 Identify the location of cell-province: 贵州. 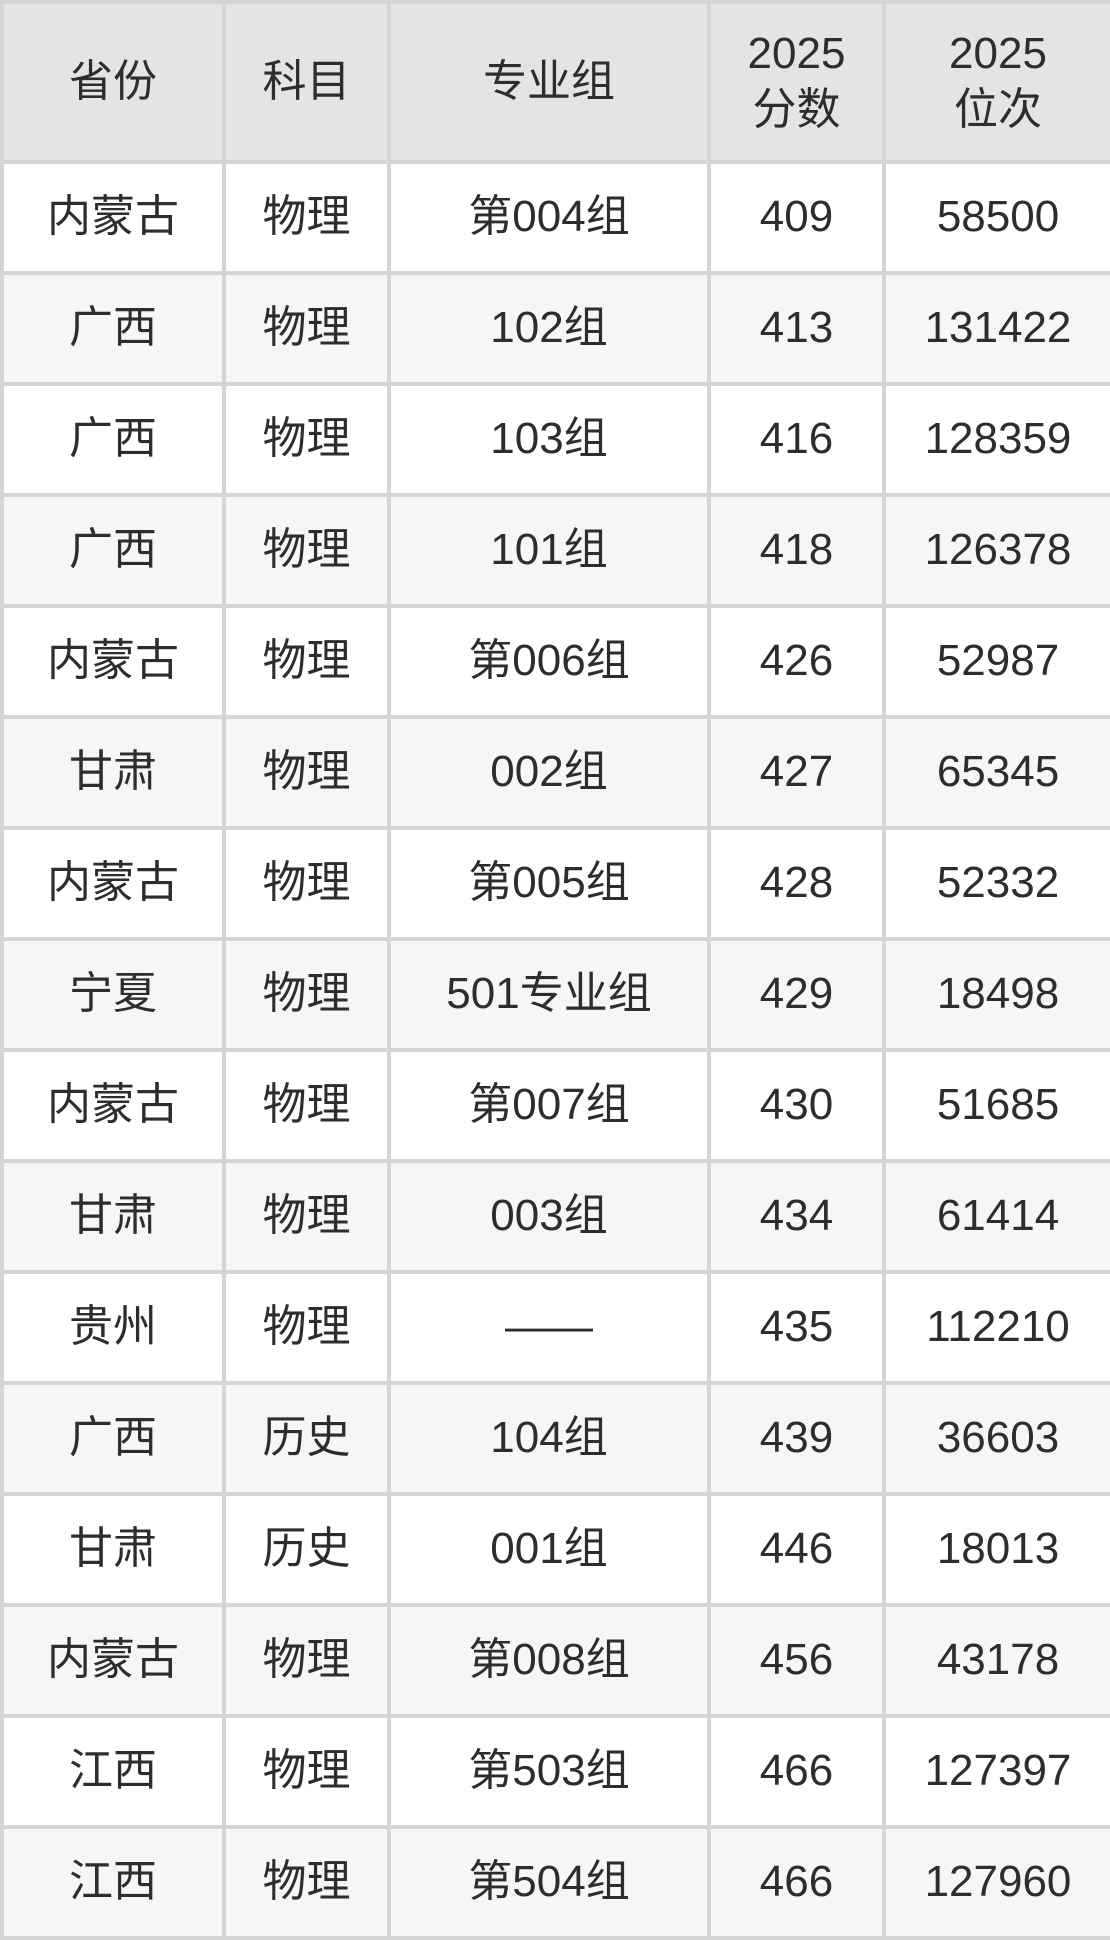
(113, 1327).